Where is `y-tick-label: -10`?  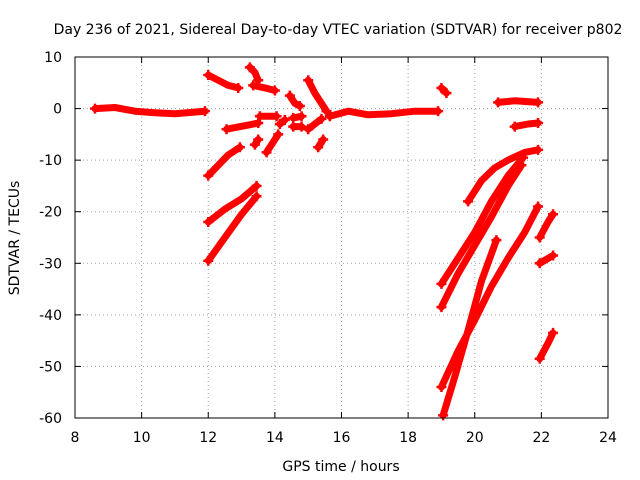 y-tick-label: -10 is located at coordinates (50, 161).